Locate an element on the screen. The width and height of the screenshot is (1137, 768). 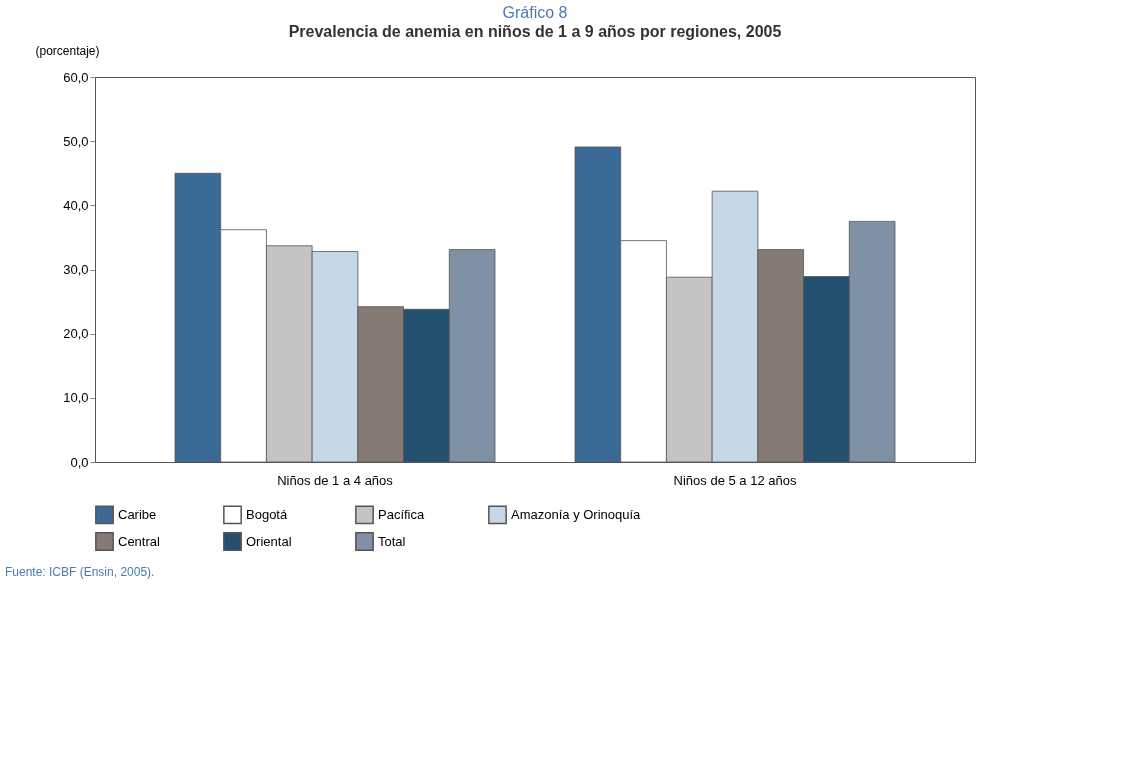
source-note: Fuente: ICBF (Ensin, 2005). is located at coordinates (80, 572).